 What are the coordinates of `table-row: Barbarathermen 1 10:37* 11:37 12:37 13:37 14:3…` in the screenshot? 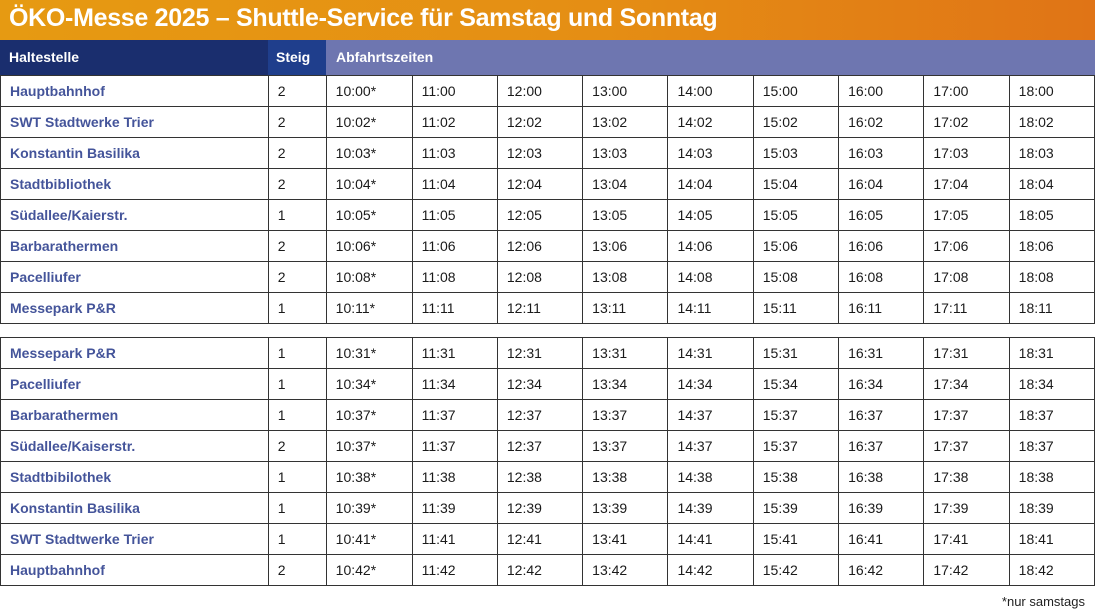 It's located at (547, 415).